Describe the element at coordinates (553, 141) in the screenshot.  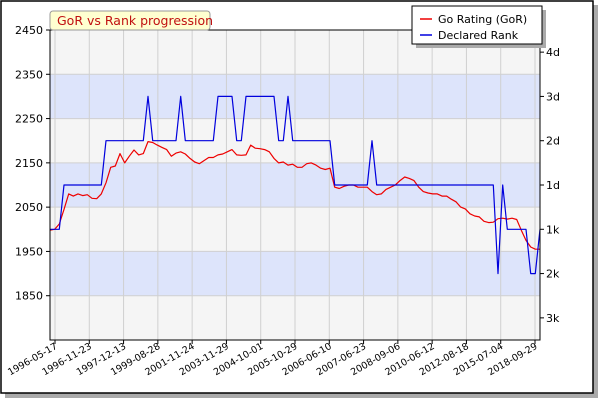
I see `right-tick-label-2: 2d` at that location.